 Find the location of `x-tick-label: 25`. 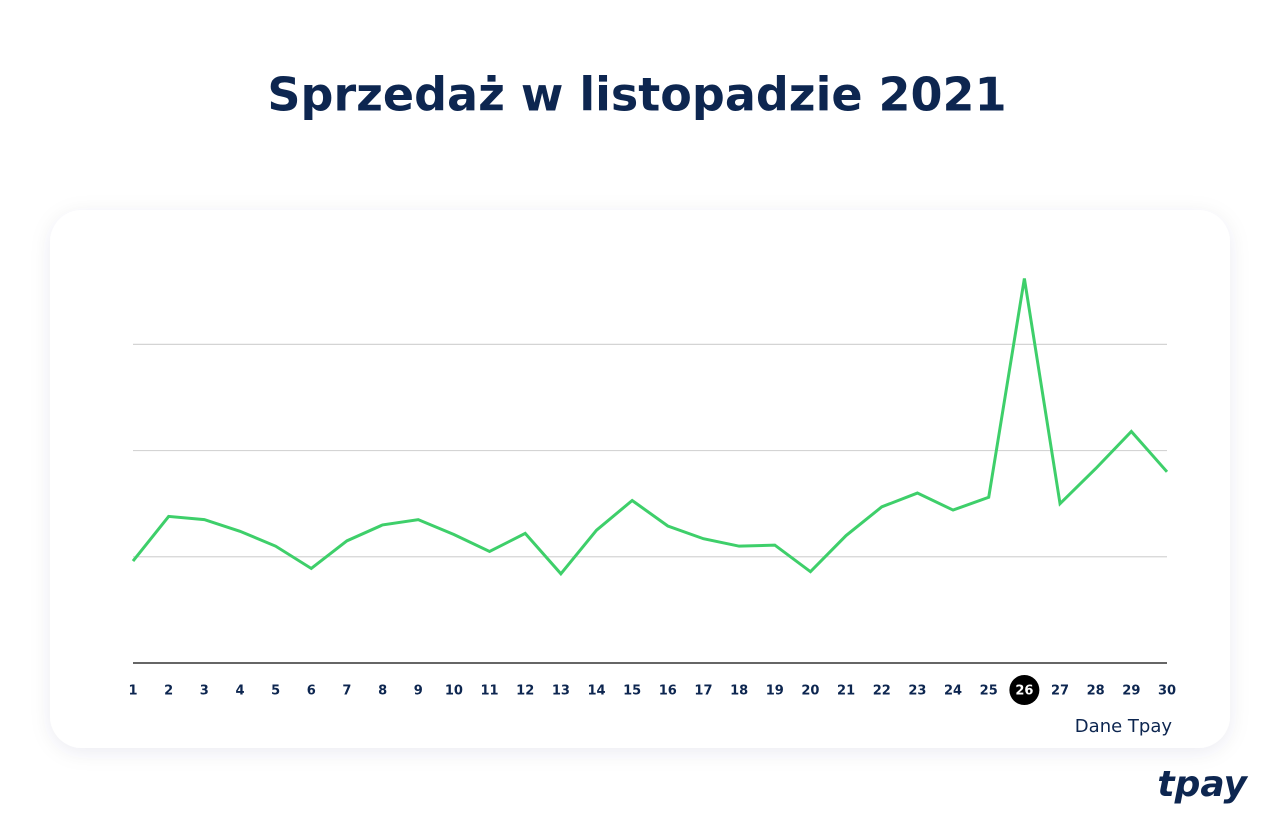

x-tick-label: 25 is located at coordinates (989, 691).